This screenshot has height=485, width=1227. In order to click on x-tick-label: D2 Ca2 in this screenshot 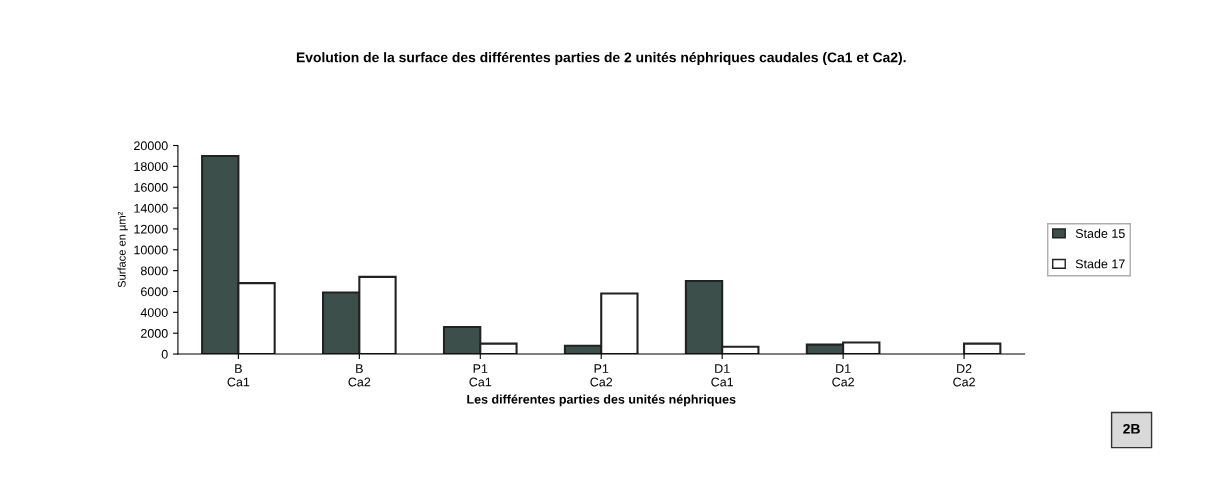, I will do `click(964, 375)`.